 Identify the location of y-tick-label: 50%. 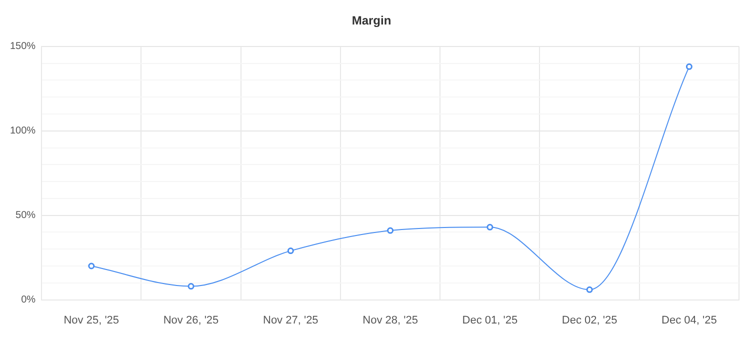
(26, 216).